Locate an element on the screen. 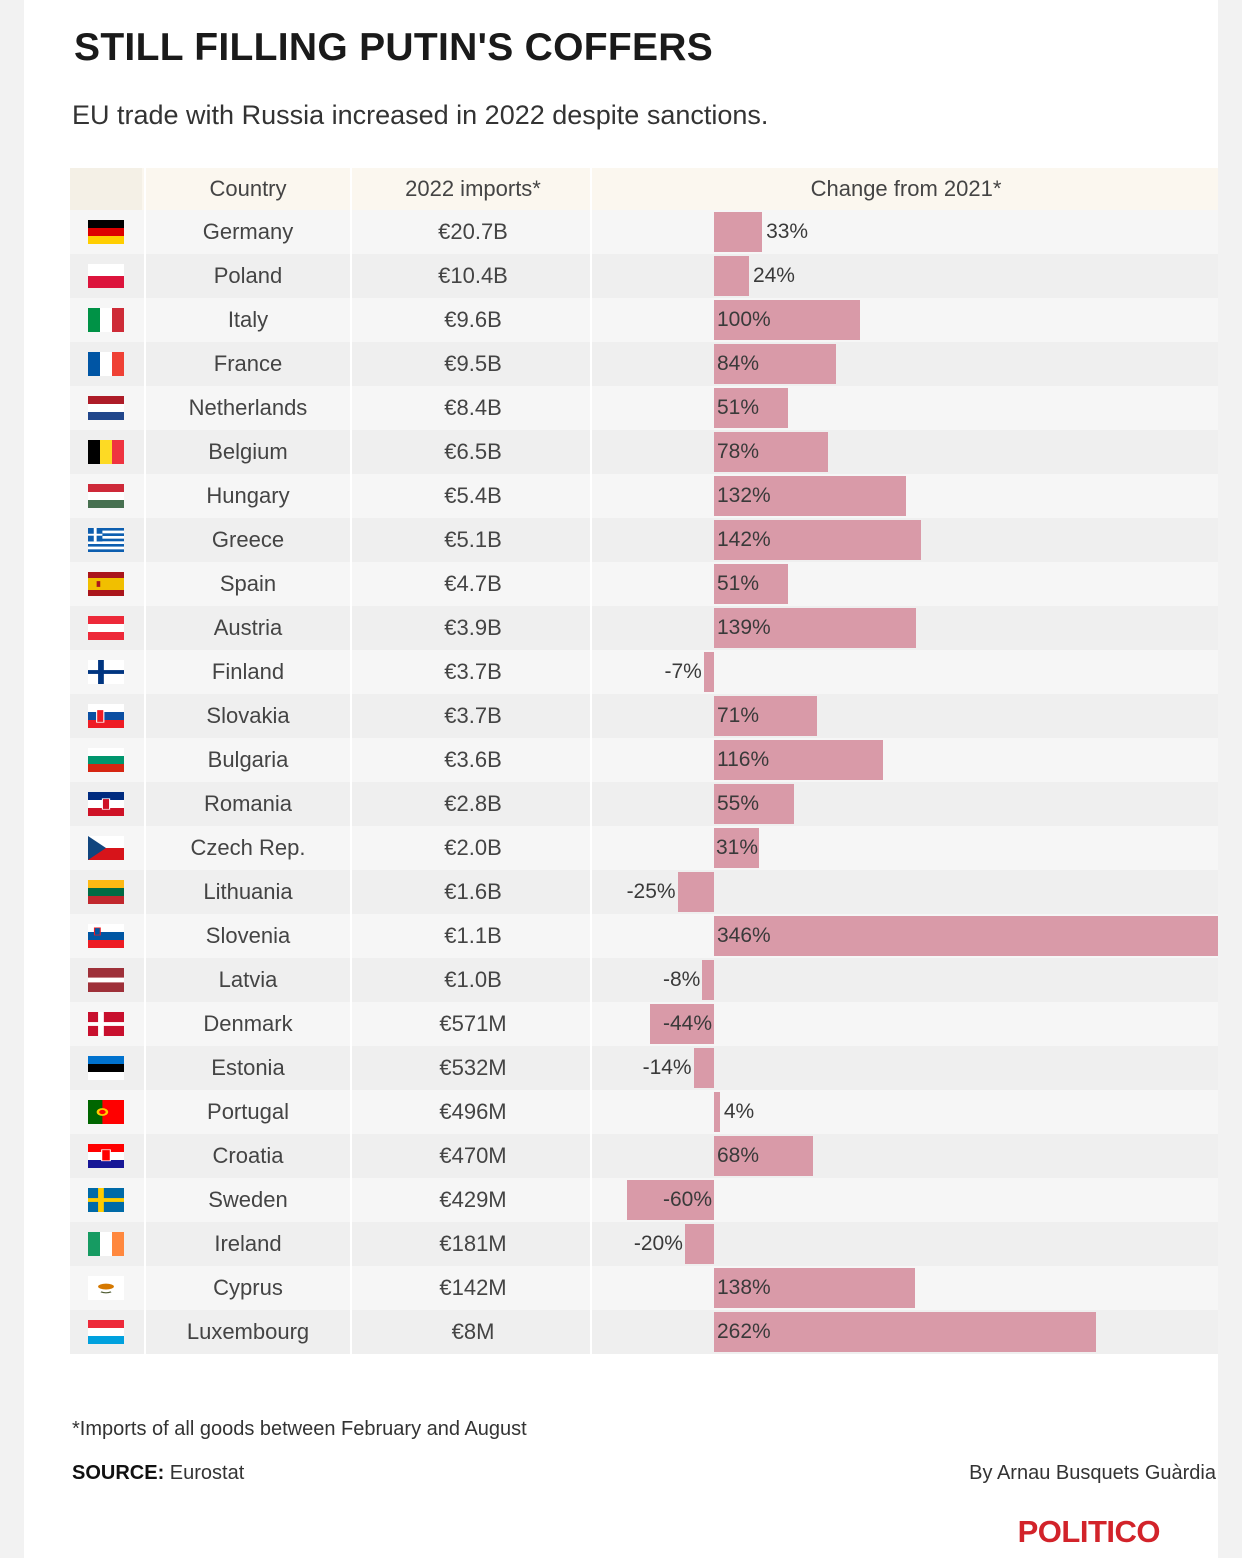 This screenshot has width=1242, height=1558. table-row: Luxembourg €8M 262% is located at coordinates (644, 1332).